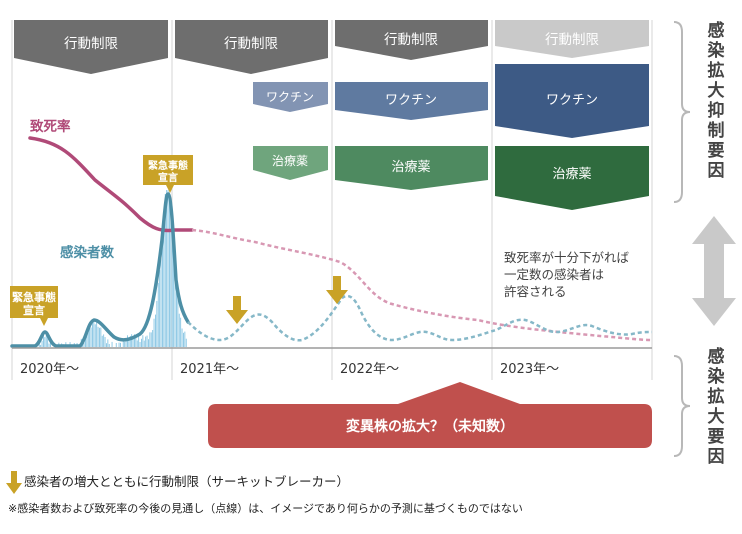  I want to click on year-2020: 2020年〜, so click(49, 369).